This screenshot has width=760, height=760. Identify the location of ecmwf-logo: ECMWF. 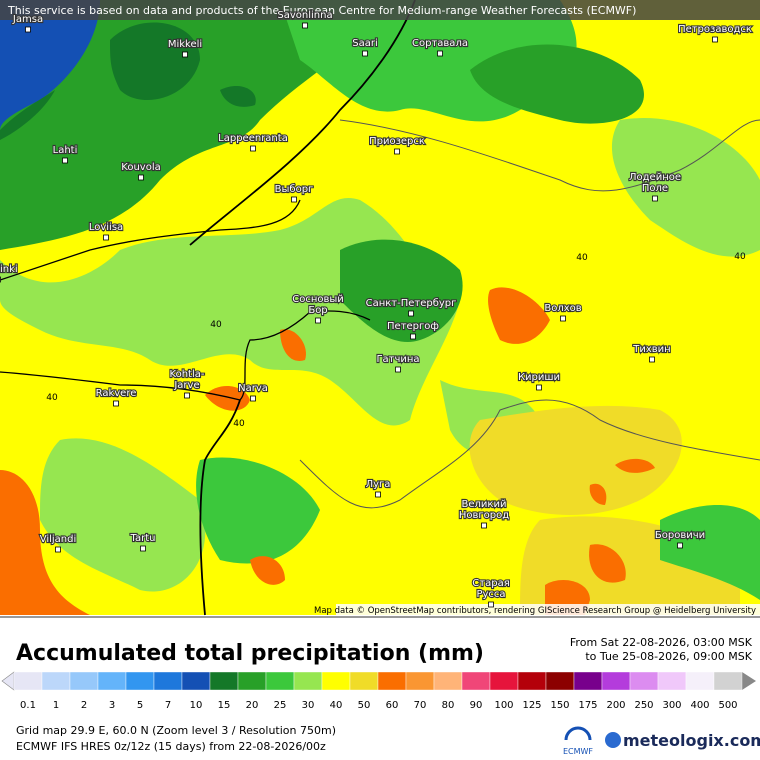
(578, 741).